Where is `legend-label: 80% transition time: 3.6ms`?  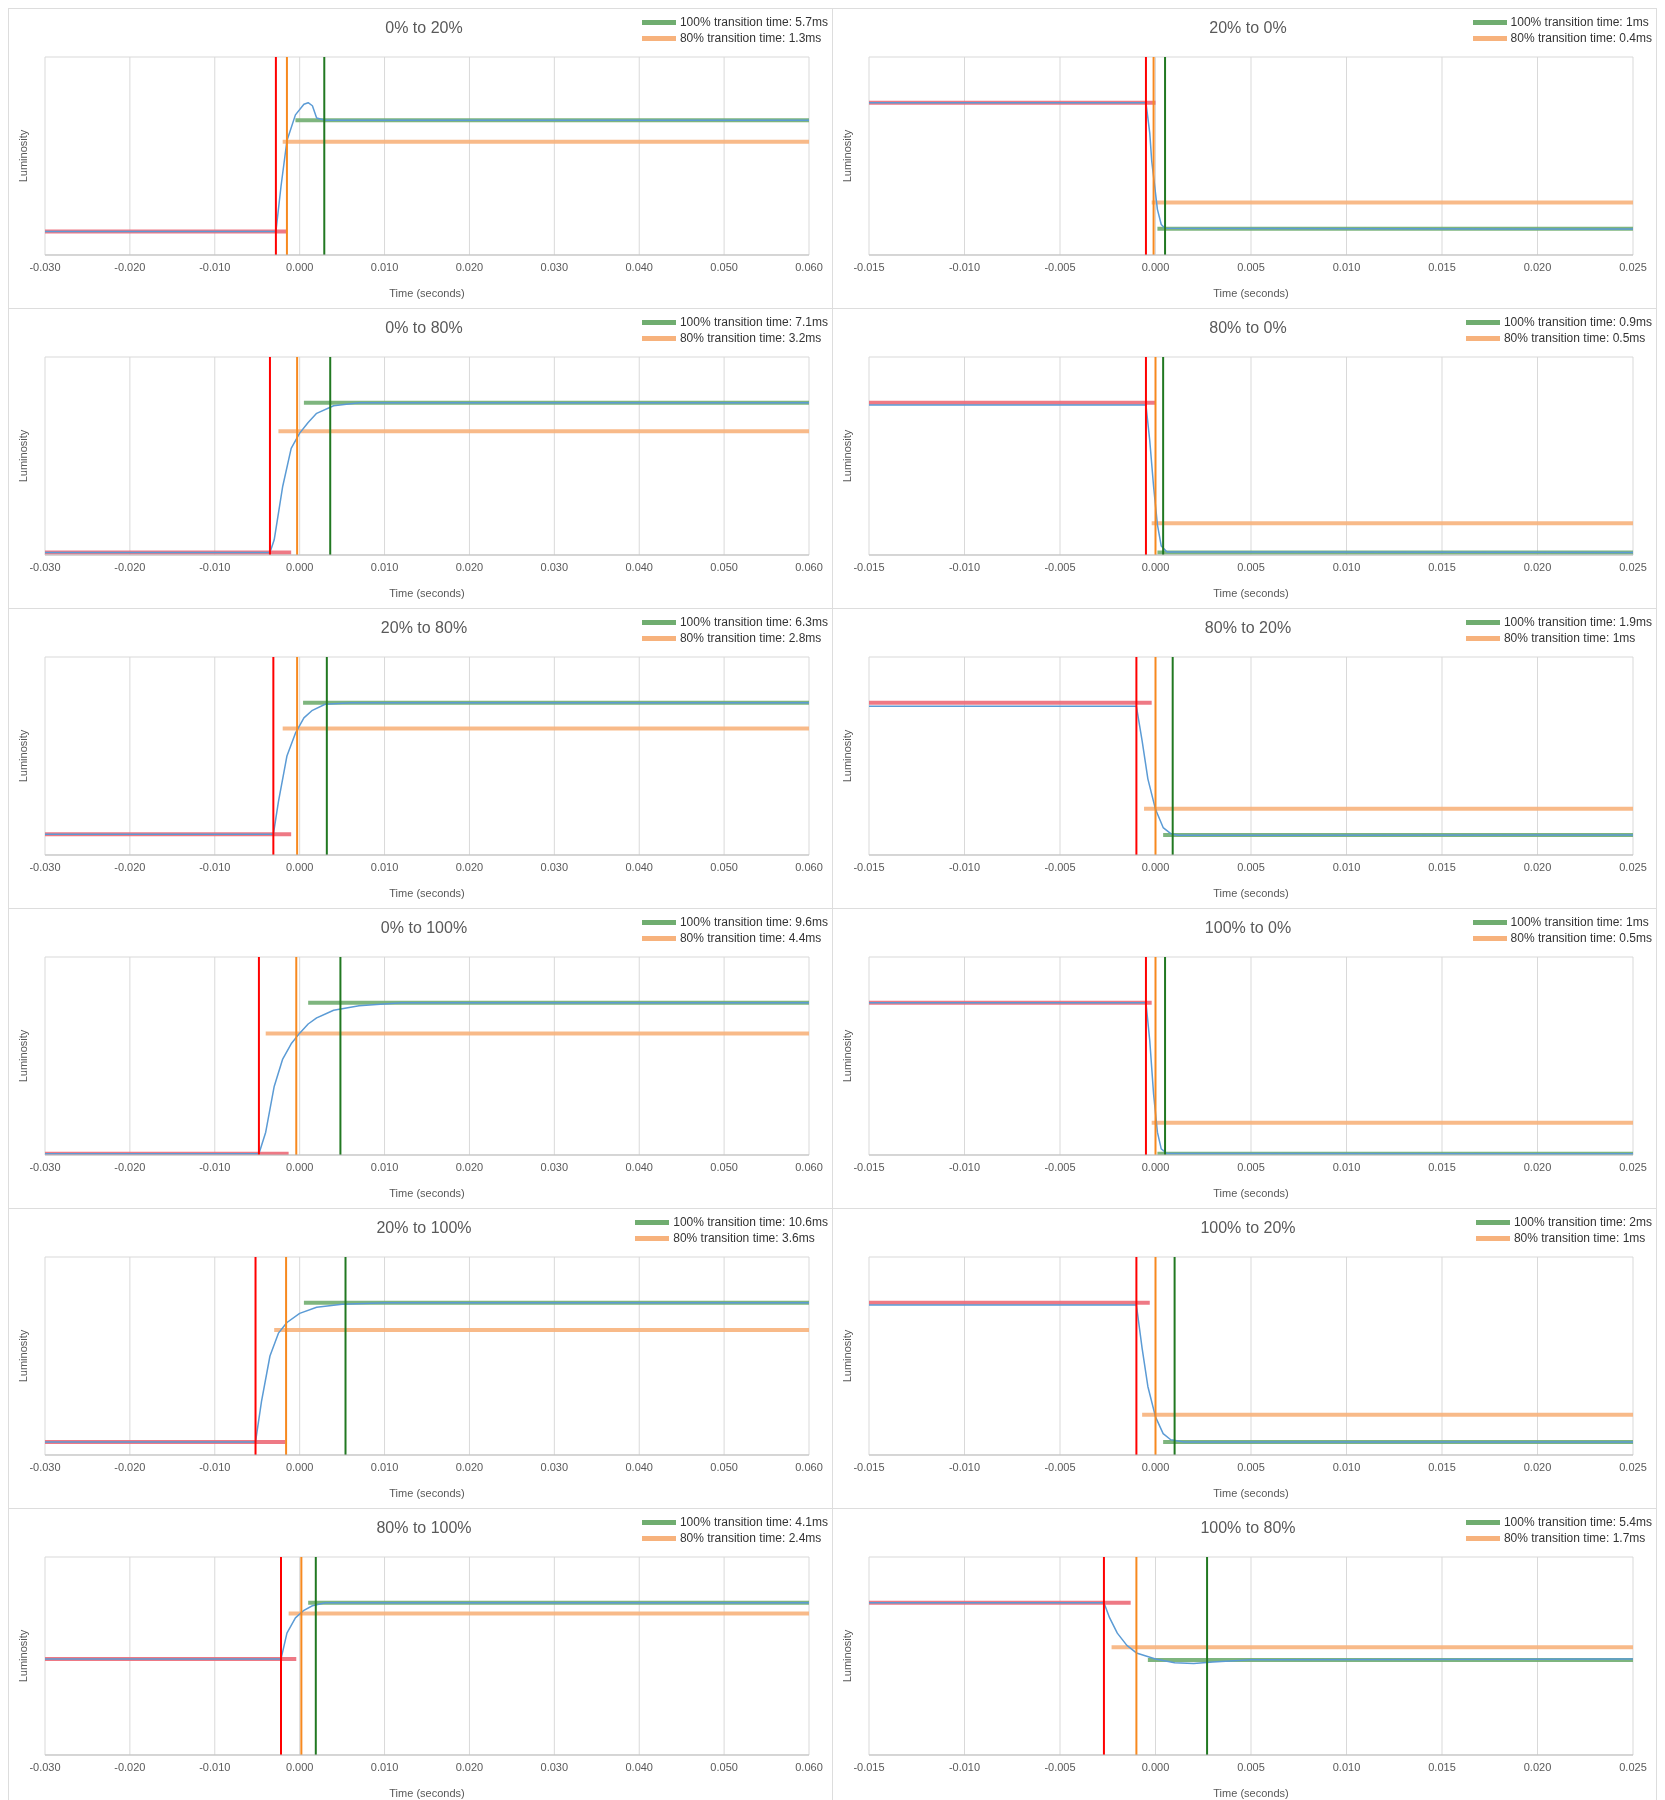
legend-label: 80% transition time: 3.6ms is located at coordinates (744, 1238).